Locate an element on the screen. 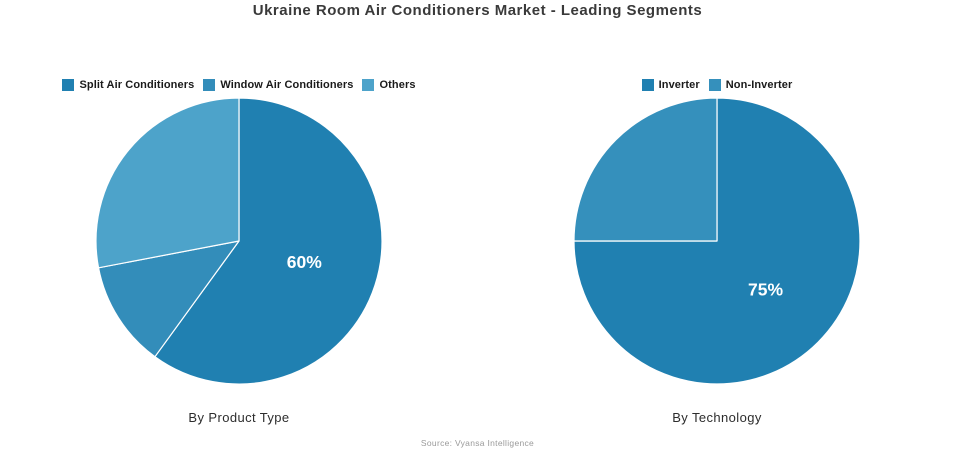  technology-caption: By Technology is located at coordinates (717, 417).